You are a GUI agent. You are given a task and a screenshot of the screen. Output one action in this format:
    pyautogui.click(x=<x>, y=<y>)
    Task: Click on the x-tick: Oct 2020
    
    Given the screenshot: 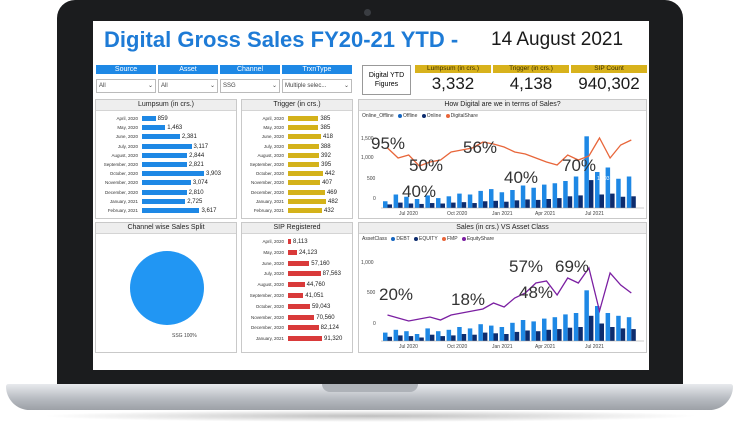 What is the action you would take?
    pyautogui.click(x=457, y=214)
    